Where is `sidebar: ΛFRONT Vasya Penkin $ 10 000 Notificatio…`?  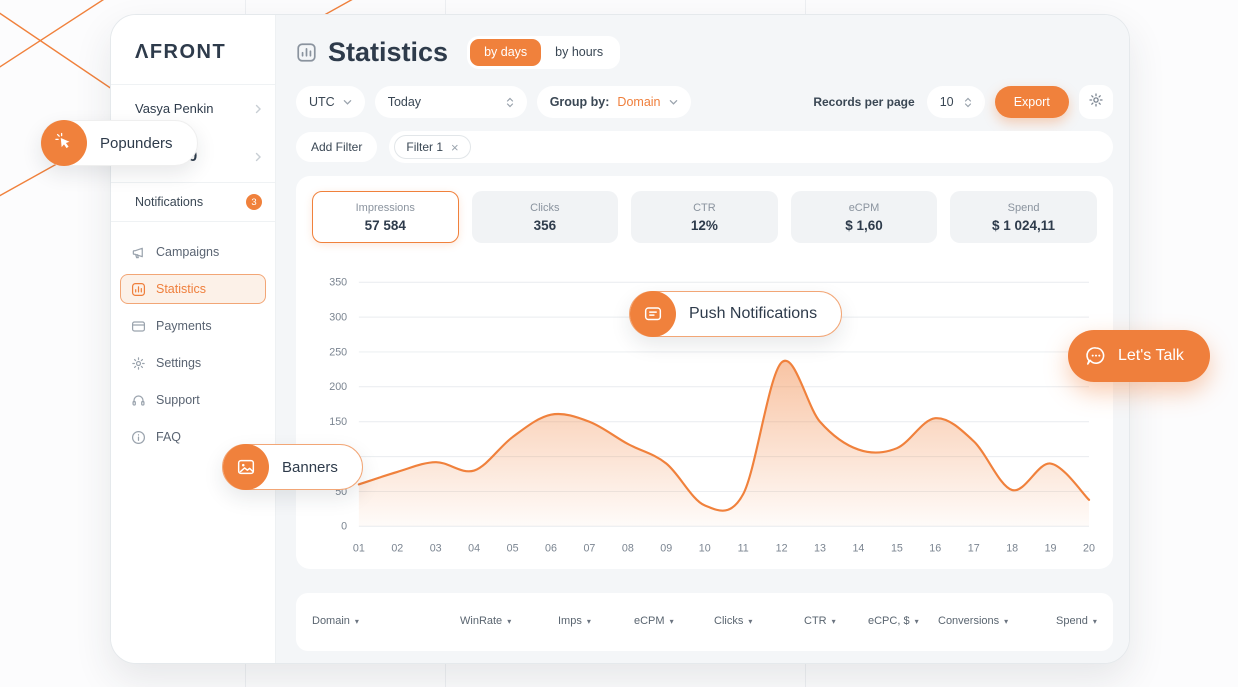
sidebar: ΛFRONT Vasya Penkin $ 10 000 Notificatio… is located at coordinates (193, 339).